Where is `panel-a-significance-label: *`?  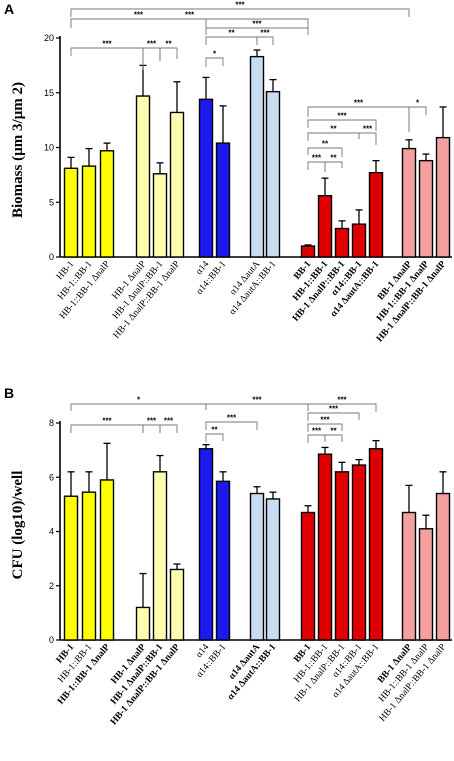
panel-a-significance-label: * is located at coordinates (215, 54).